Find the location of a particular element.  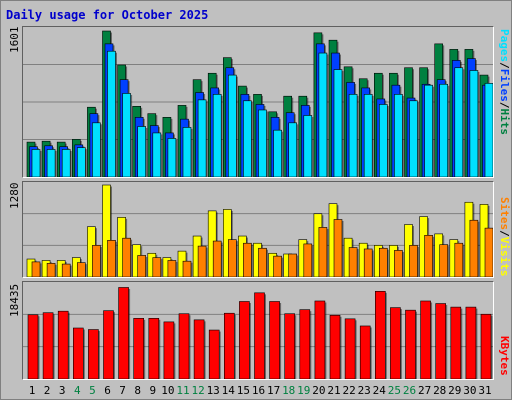

visits-max-label: 1280 is located at coordinates (14, 196).